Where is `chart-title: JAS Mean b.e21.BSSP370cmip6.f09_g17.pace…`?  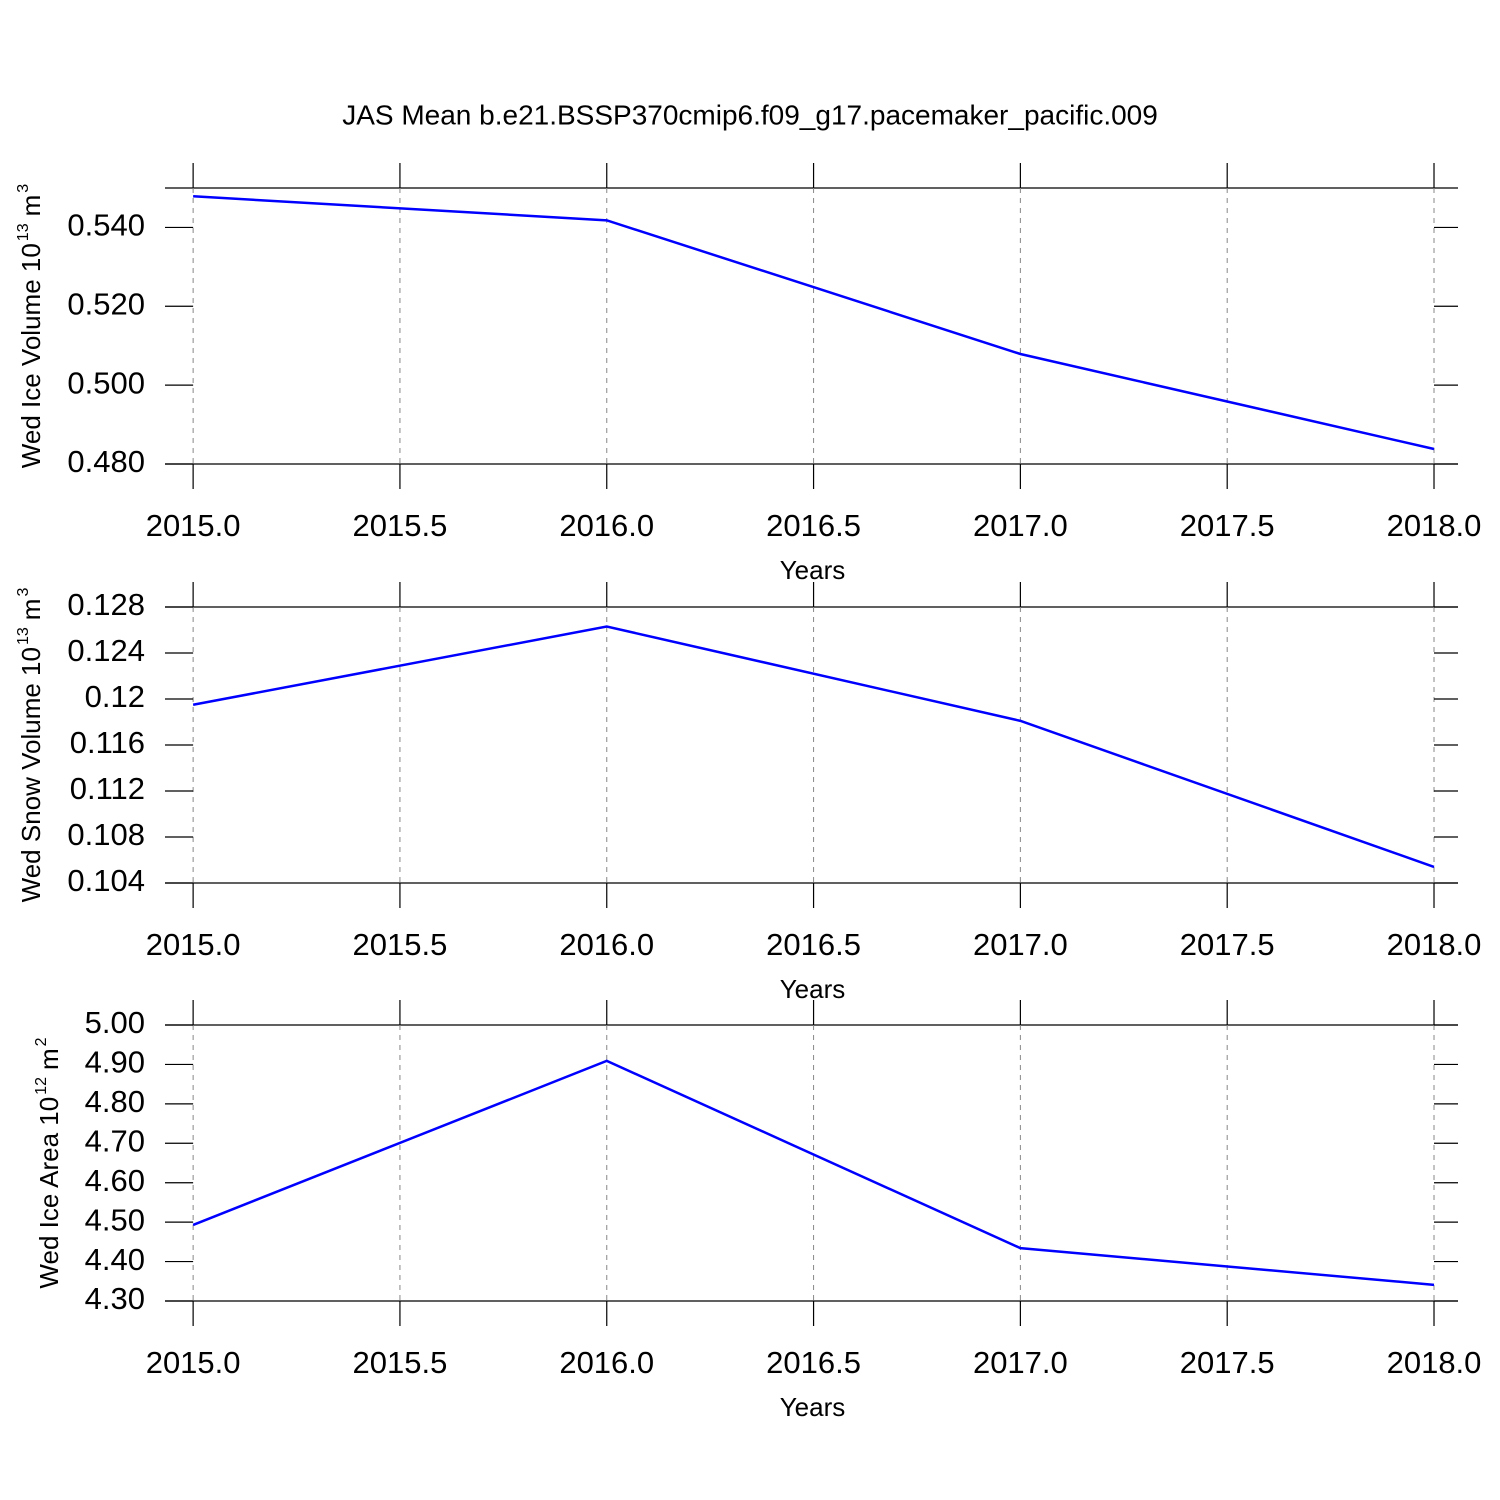 chart-title: JAS Mean b.e21.BSSP370cmip6.f09_g17.pace… is located at coordinates (750, 114).